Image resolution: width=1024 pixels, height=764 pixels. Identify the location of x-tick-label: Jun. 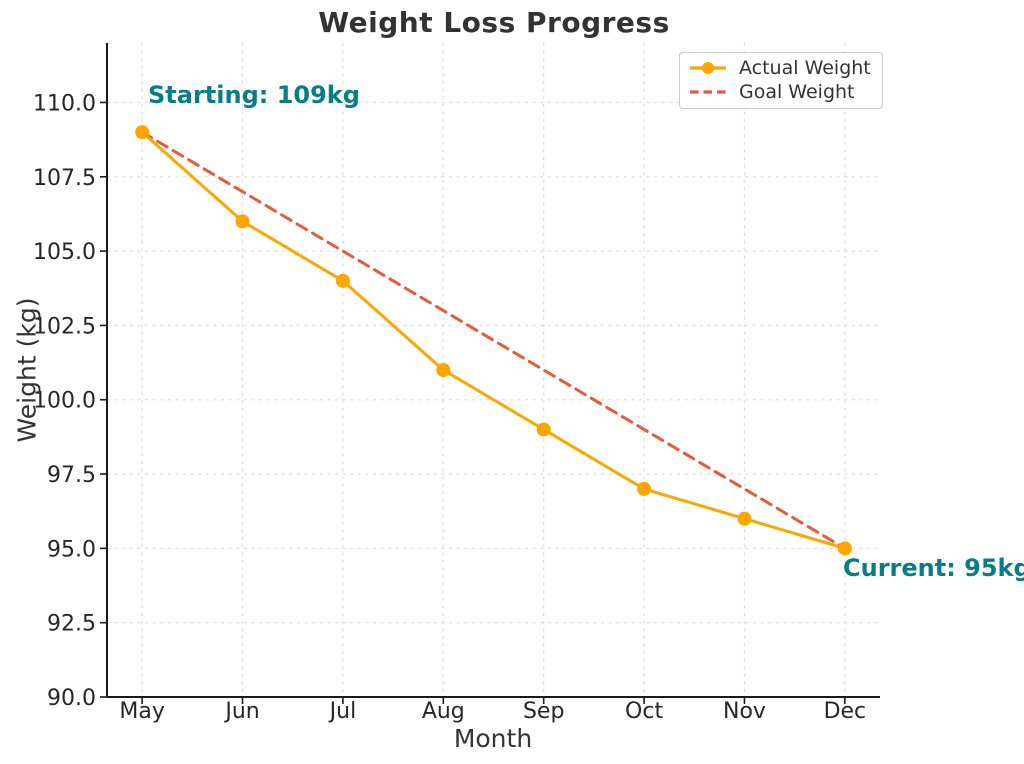
(241, 711).